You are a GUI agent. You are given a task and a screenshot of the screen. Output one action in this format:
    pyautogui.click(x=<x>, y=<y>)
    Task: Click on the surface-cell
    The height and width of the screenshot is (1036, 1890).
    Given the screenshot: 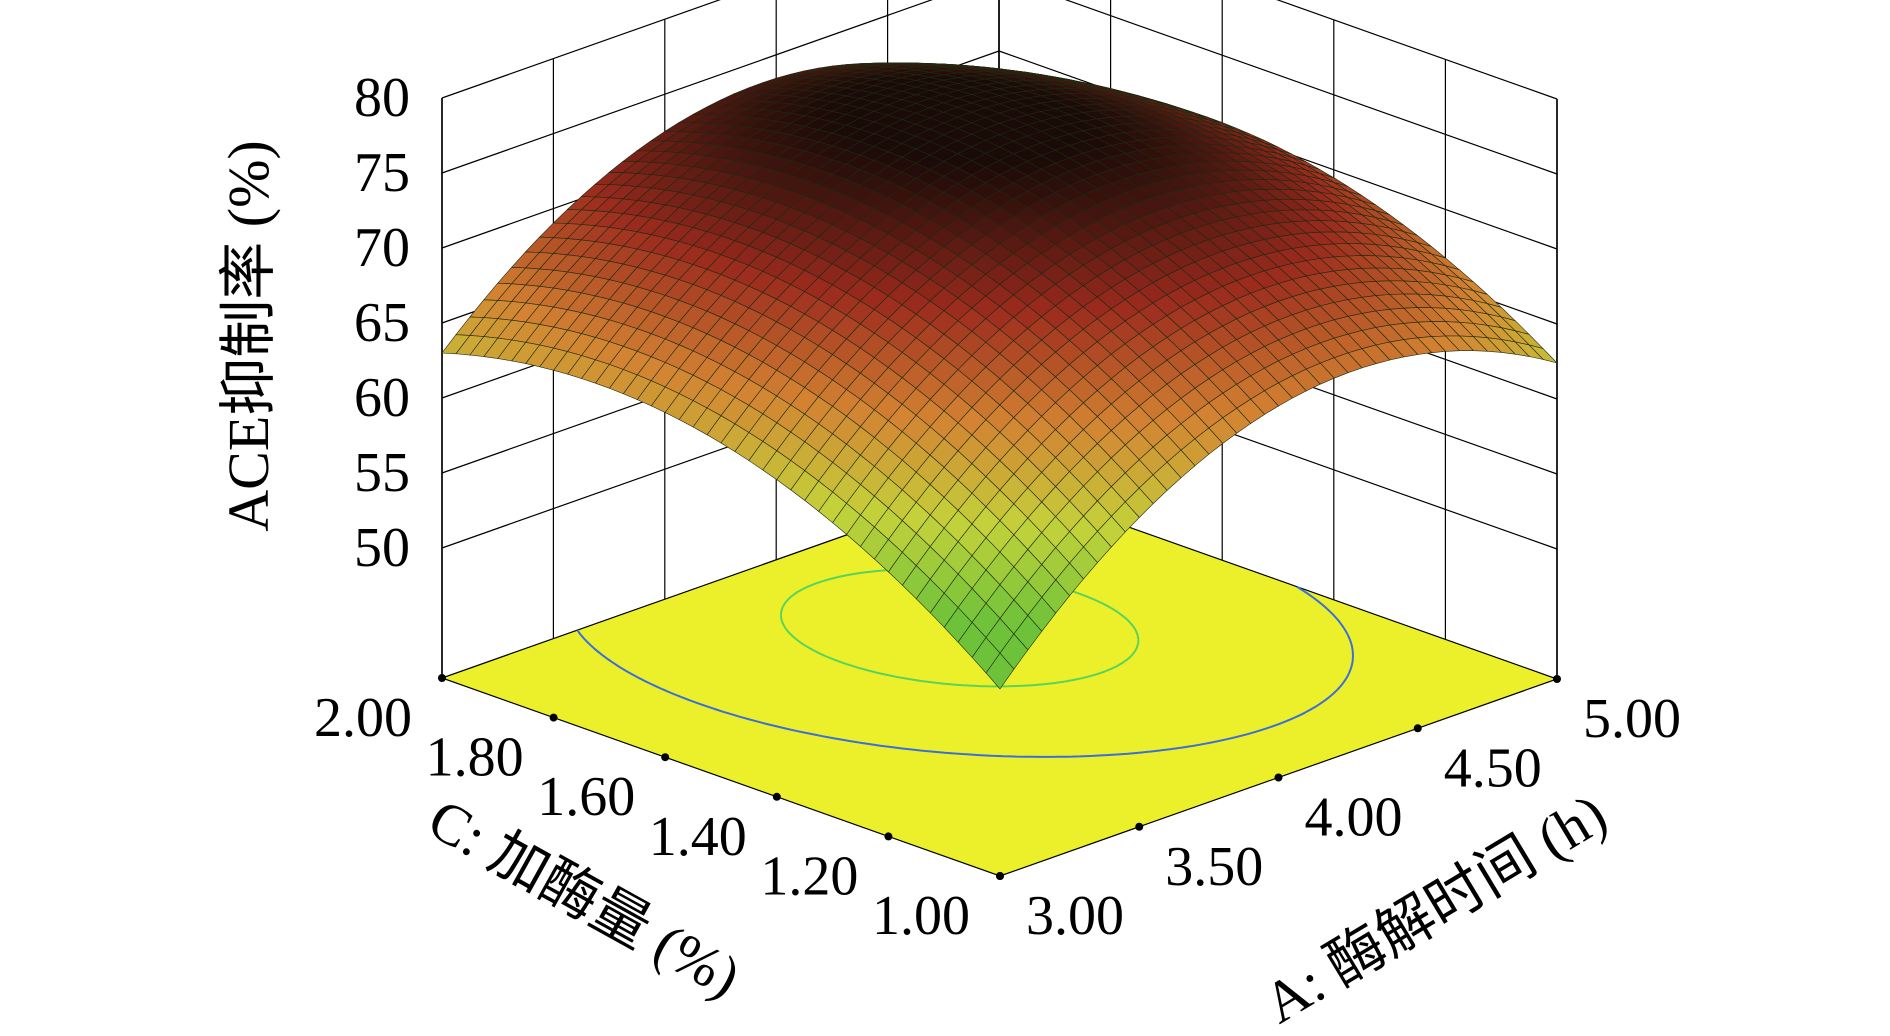 What is the action you would take?
    pyautogui.click(x=1000, y=671)
    